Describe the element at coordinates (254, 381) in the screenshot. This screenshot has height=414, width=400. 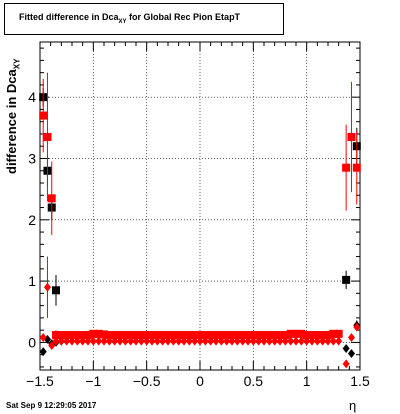
I see `x-tick-label: 0.5` at that location.